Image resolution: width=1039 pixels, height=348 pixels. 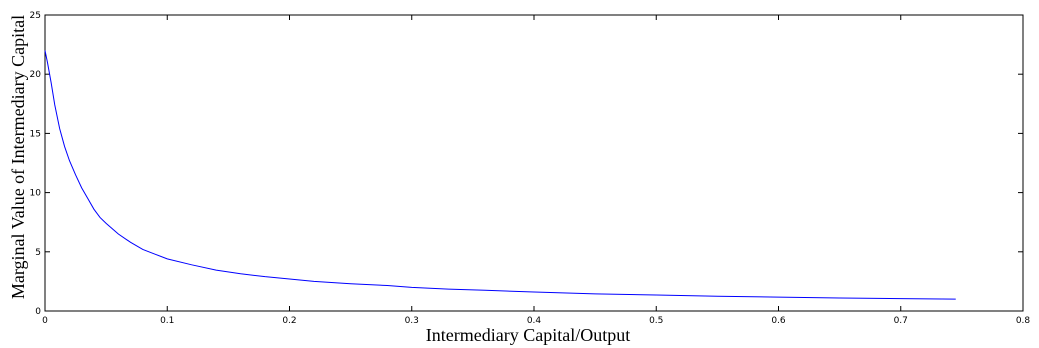 I want to click on x-tick-label: 0, so click(x=45, y=321).